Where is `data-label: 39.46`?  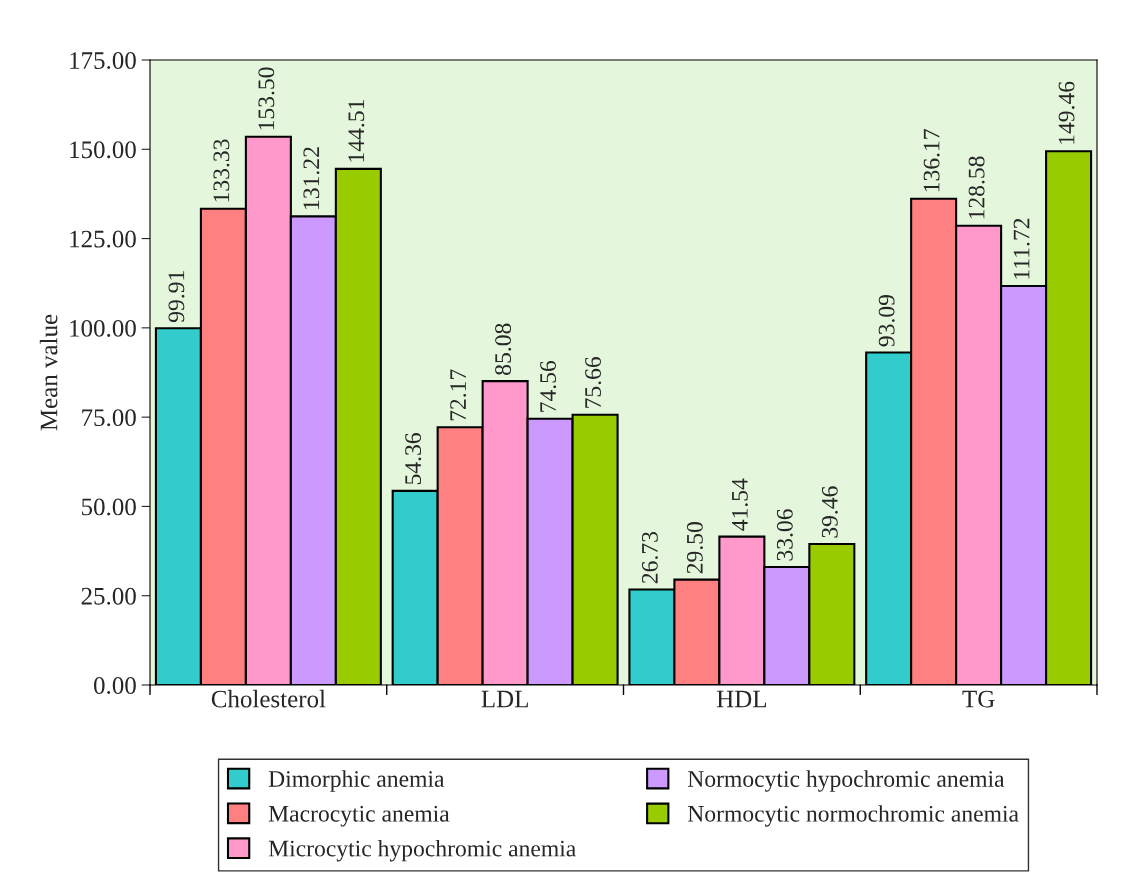 data-label: 39.46 is located at coordinates (829, 512).